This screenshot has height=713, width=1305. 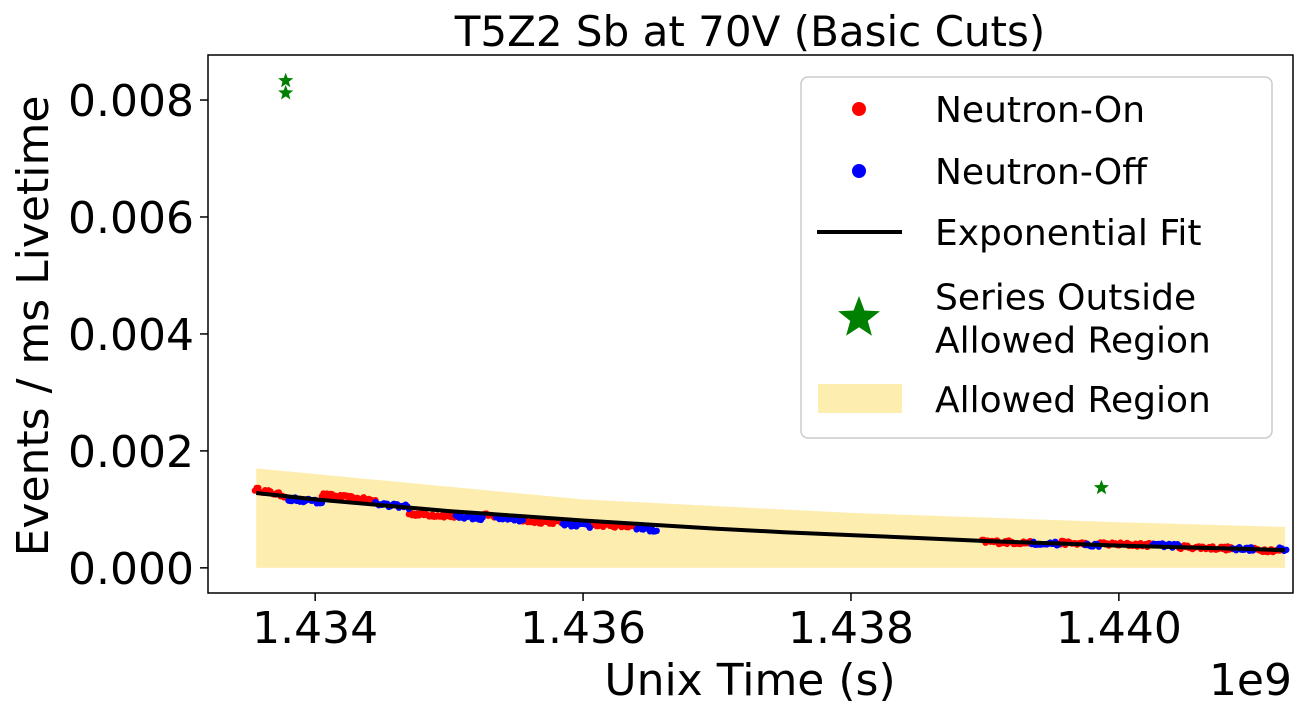 I want to click on y-tick-label: 0.002, so click(x=131, y=452).